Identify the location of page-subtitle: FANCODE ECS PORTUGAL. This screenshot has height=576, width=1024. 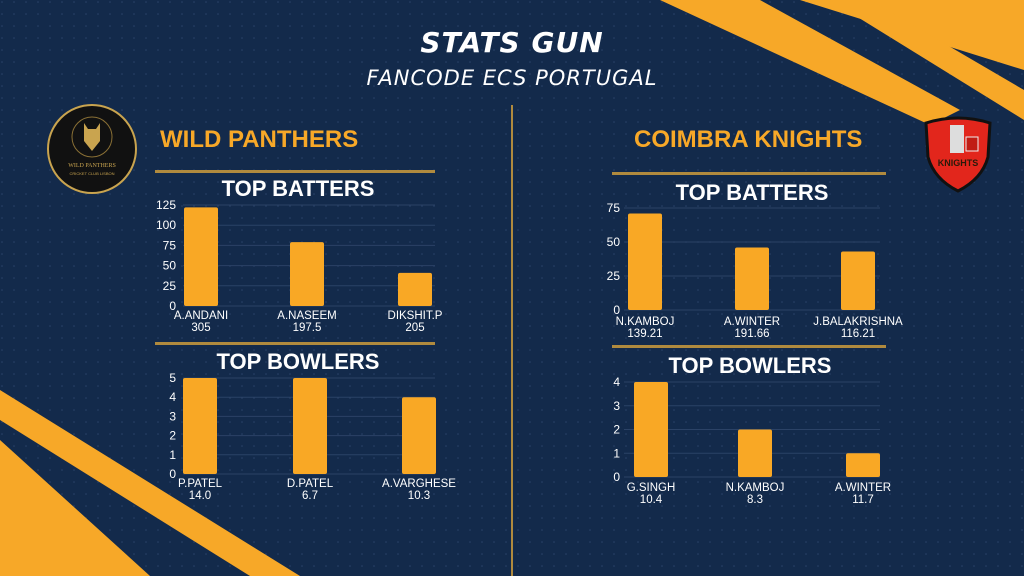
(512, 78).